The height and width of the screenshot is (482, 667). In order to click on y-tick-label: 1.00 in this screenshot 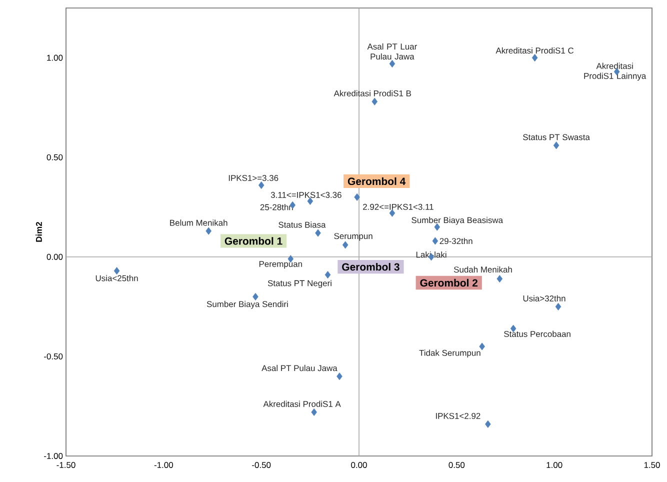, I will do `click(55, 57)`.